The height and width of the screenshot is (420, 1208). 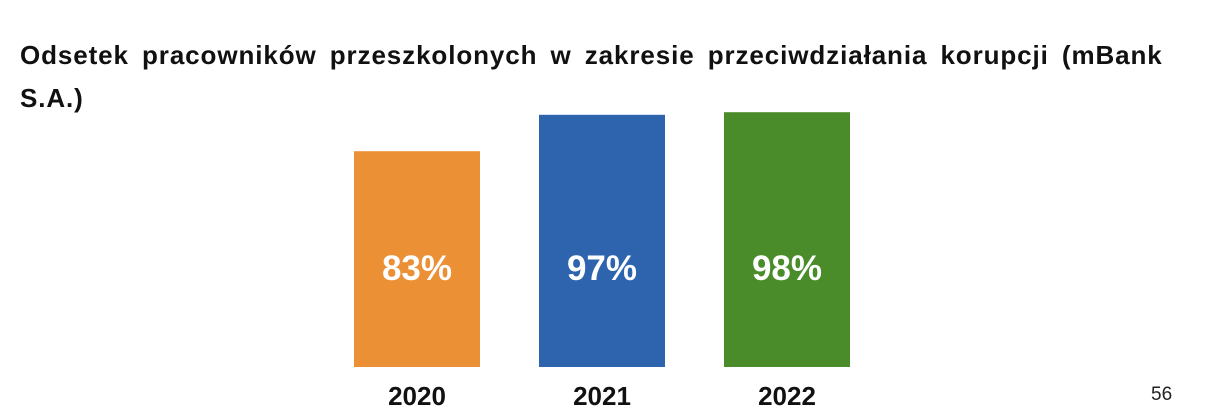 What do you see at coordinates (787, 396) in the screenshot?
I see `x-tick-label-2022: 2022` at bounding box center [787, 396].